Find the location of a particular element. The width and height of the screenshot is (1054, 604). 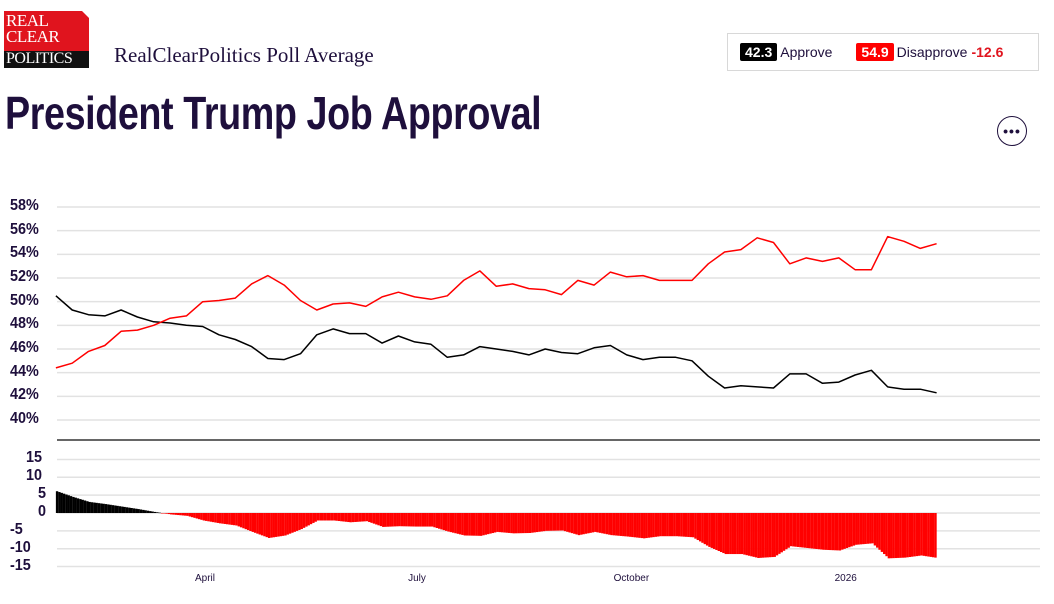

x-tick-label: 2026 is located at coordinates (845, 578).